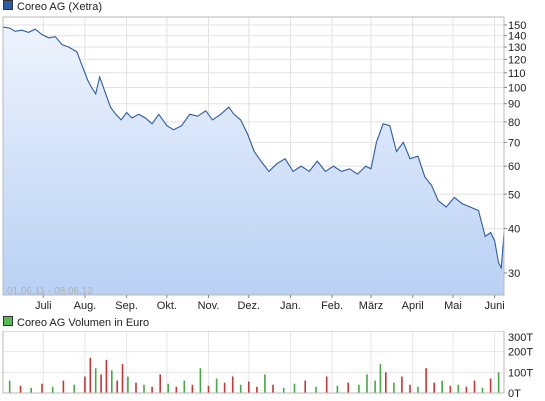 This screenshot has width=545, height=401. Describe the element at coordinates (517, 48) in the screenshot. I see `price-y-tick-label: 130` at that location.